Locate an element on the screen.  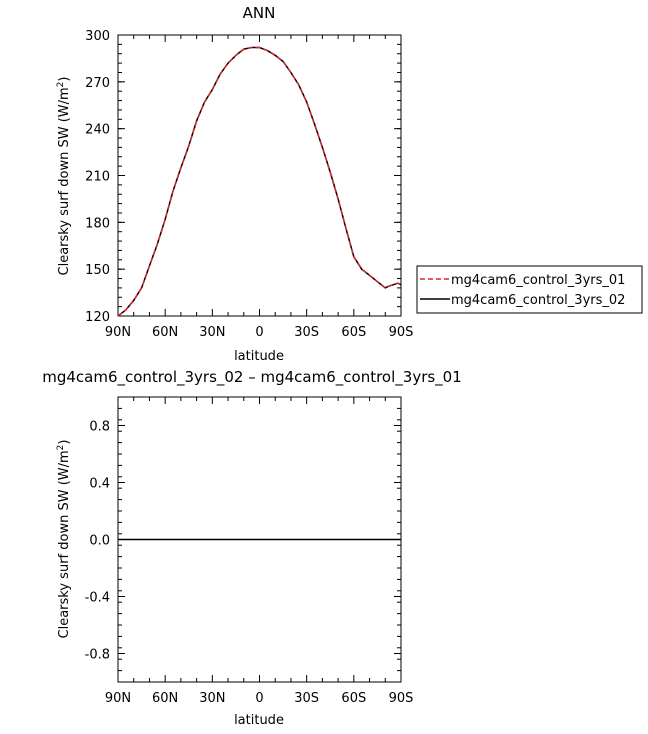
bottom-y-axis-label-sup: 2 is located at coordinates (61, 448).